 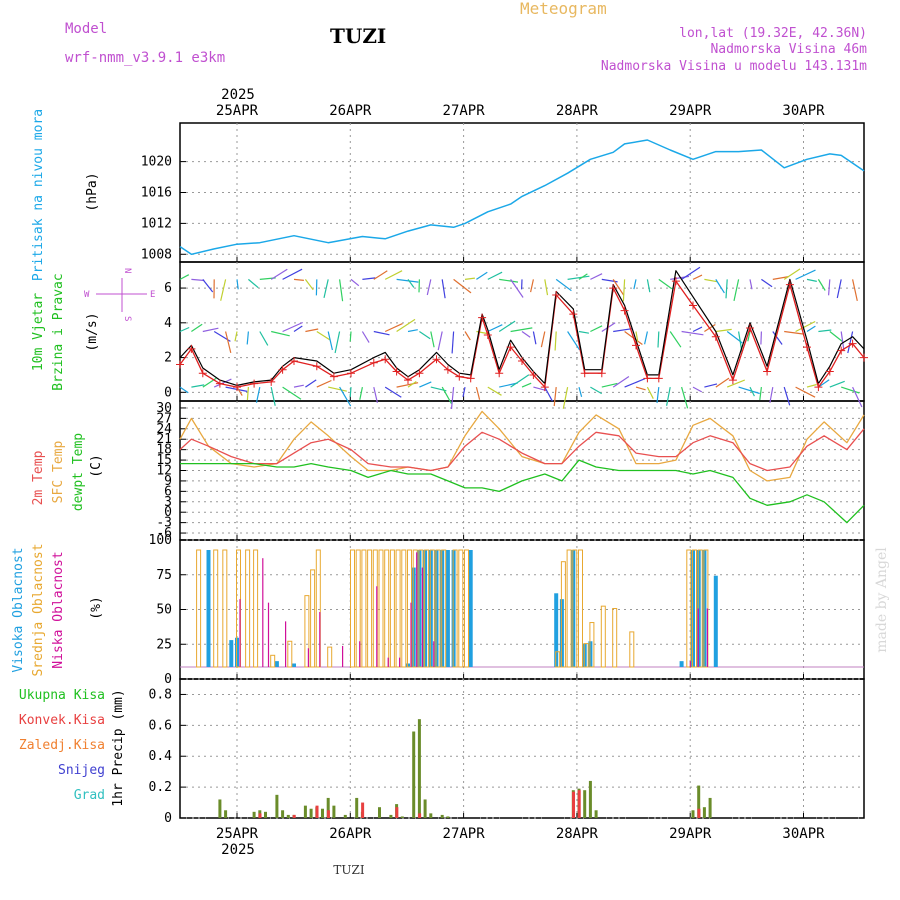 What do you see at coordinates (522, 748) in the screenshot?
I see `precip-frame` at bounding box center [522, 748].